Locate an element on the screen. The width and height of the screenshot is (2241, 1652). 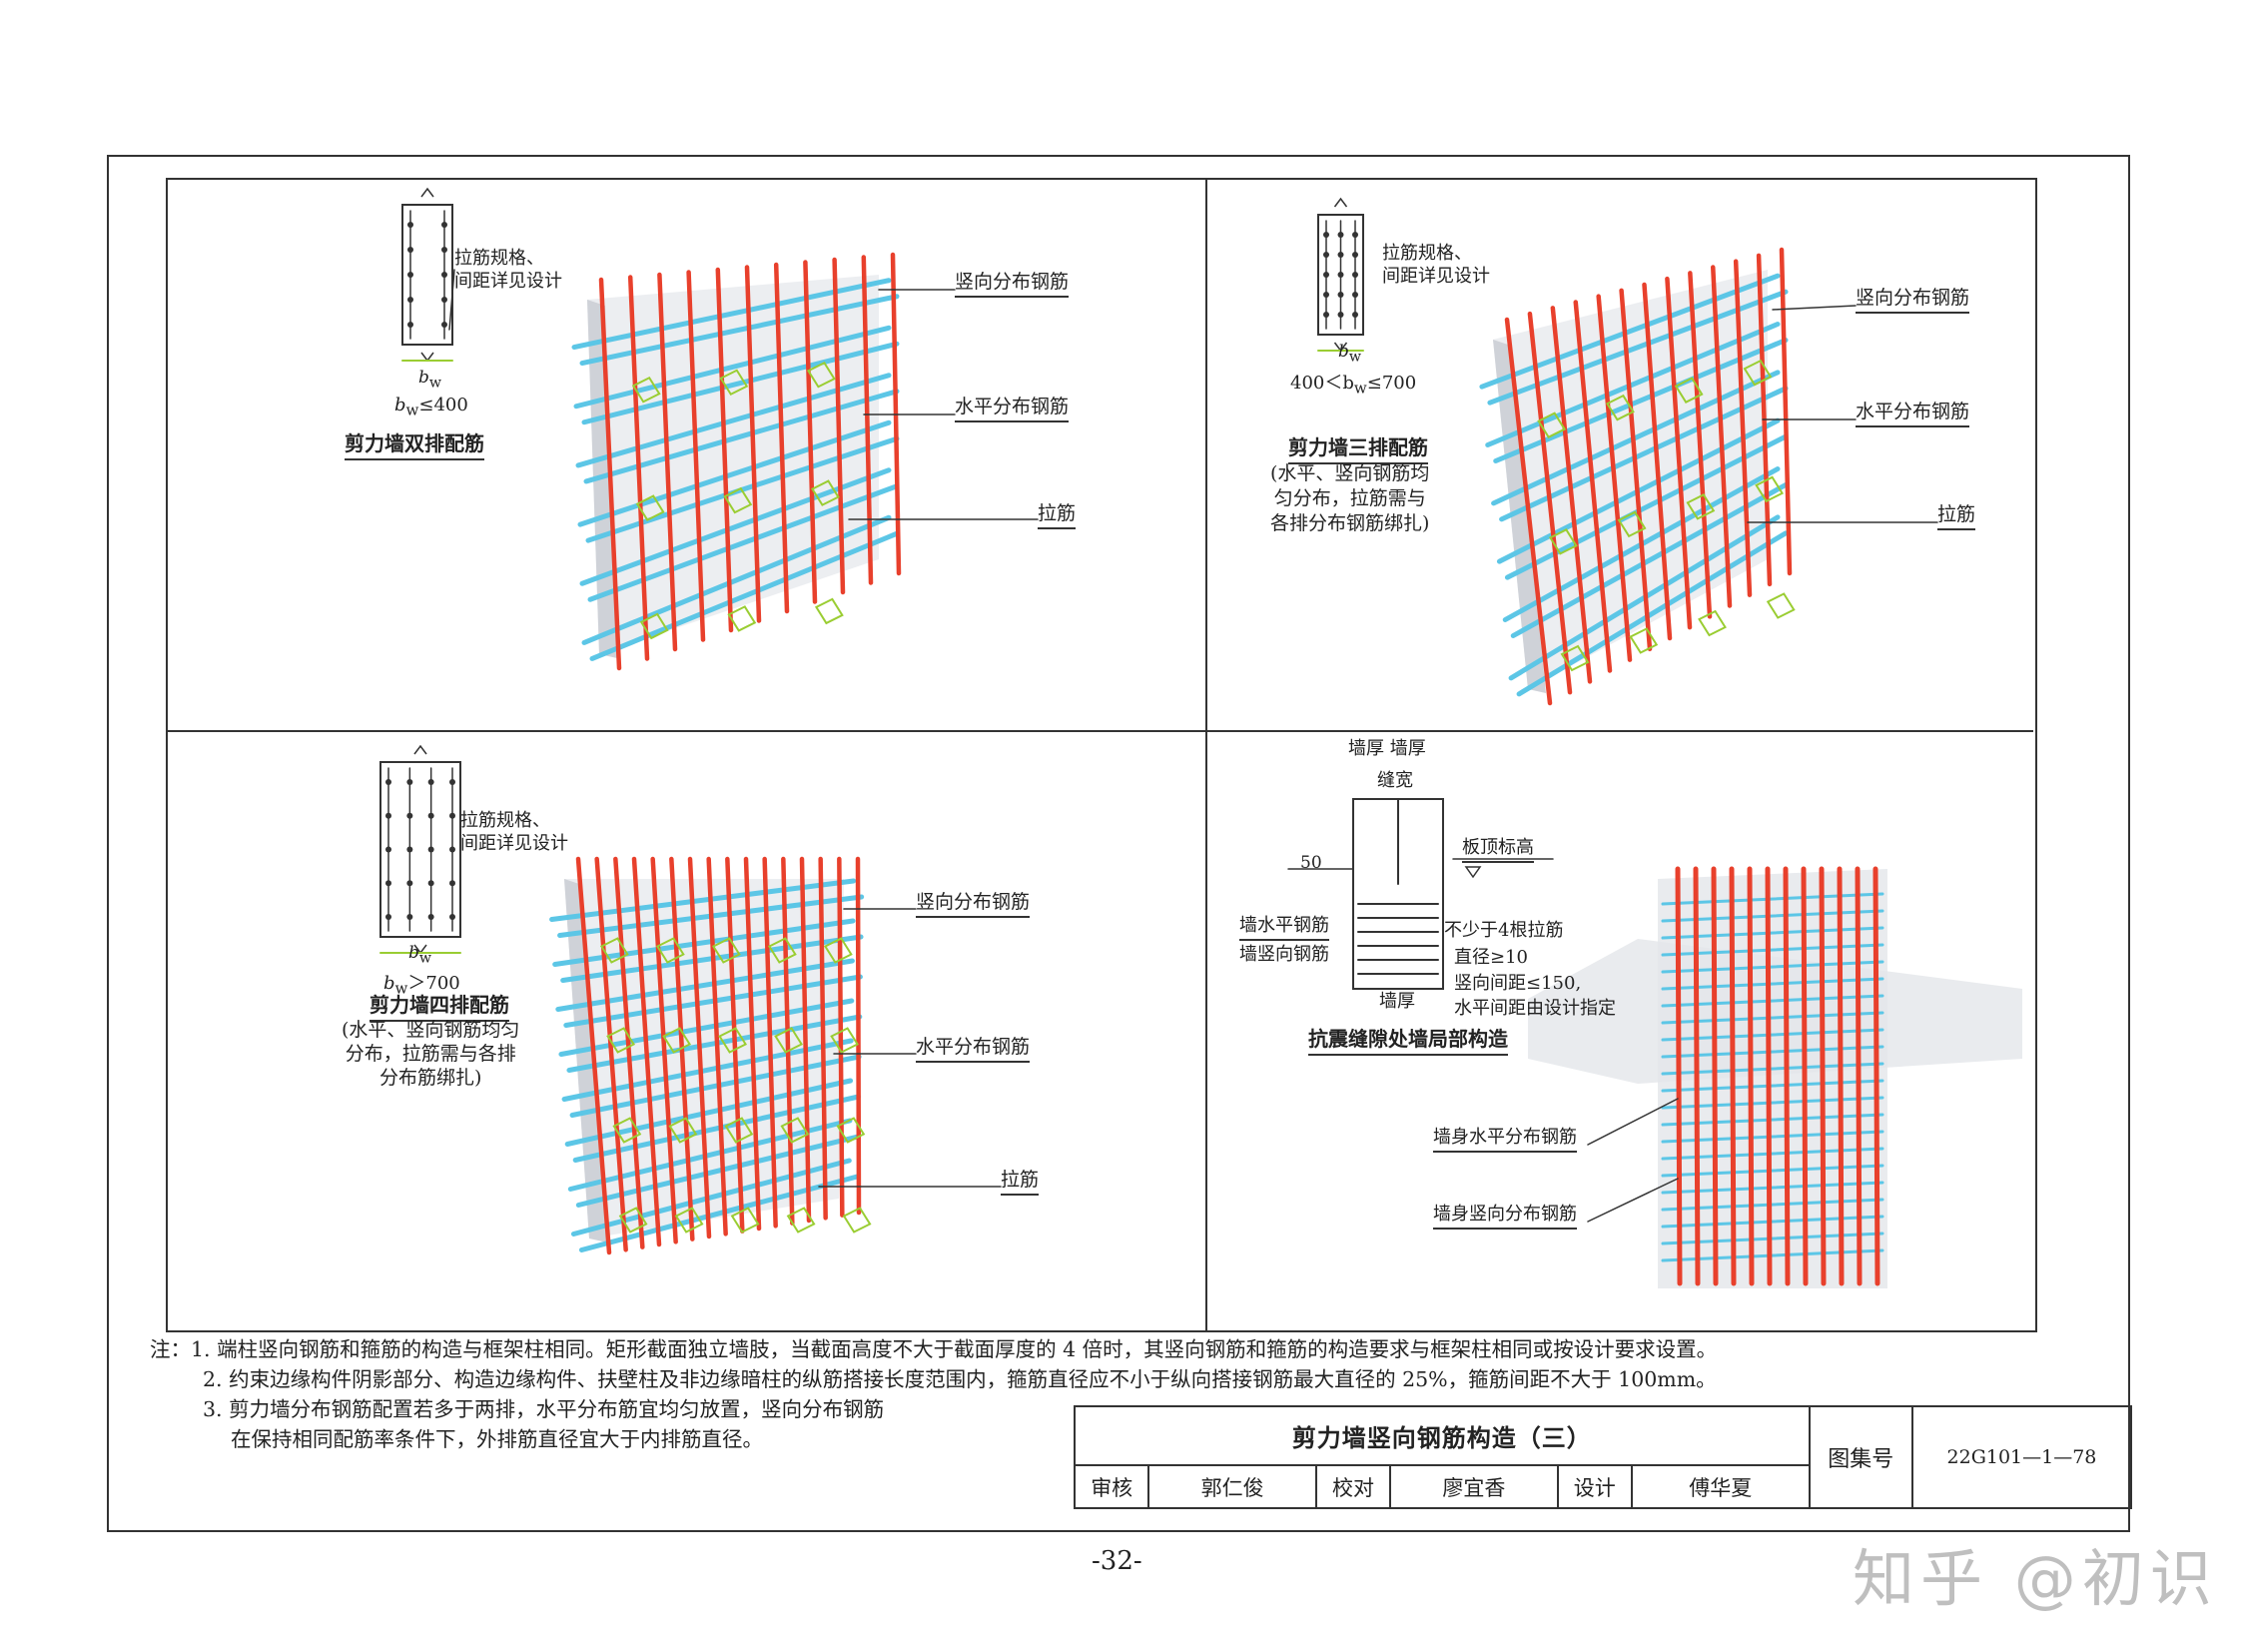
wall-thickness-label: 墙厚 墙厚 is located at coordinates (1387, 748).